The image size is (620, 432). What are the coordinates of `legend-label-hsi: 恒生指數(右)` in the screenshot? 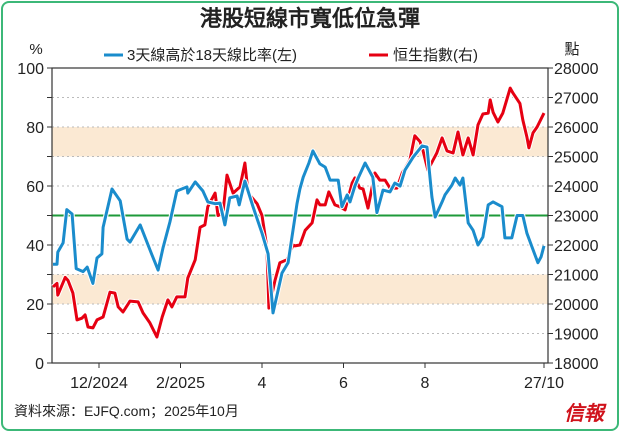 It's located at (435, 55).